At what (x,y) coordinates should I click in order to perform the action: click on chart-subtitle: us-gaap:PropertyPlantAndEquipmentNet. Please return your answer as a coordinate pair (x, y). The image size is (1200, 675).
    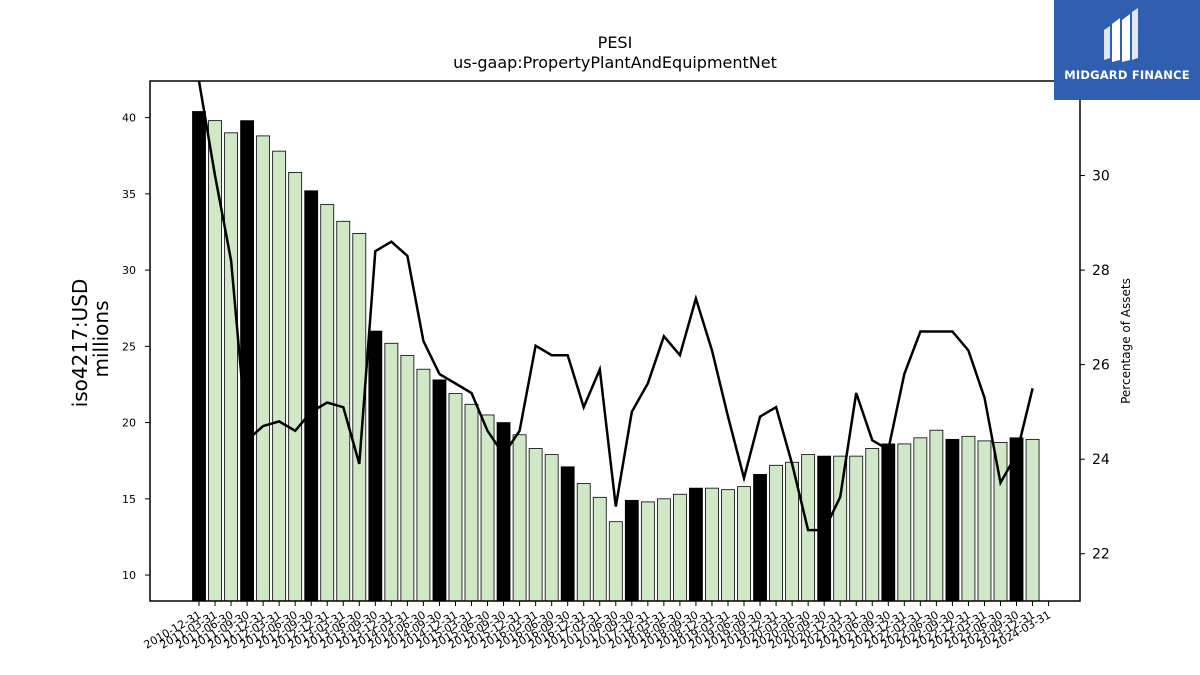
    Looking at the image, I should click on (615, 62).